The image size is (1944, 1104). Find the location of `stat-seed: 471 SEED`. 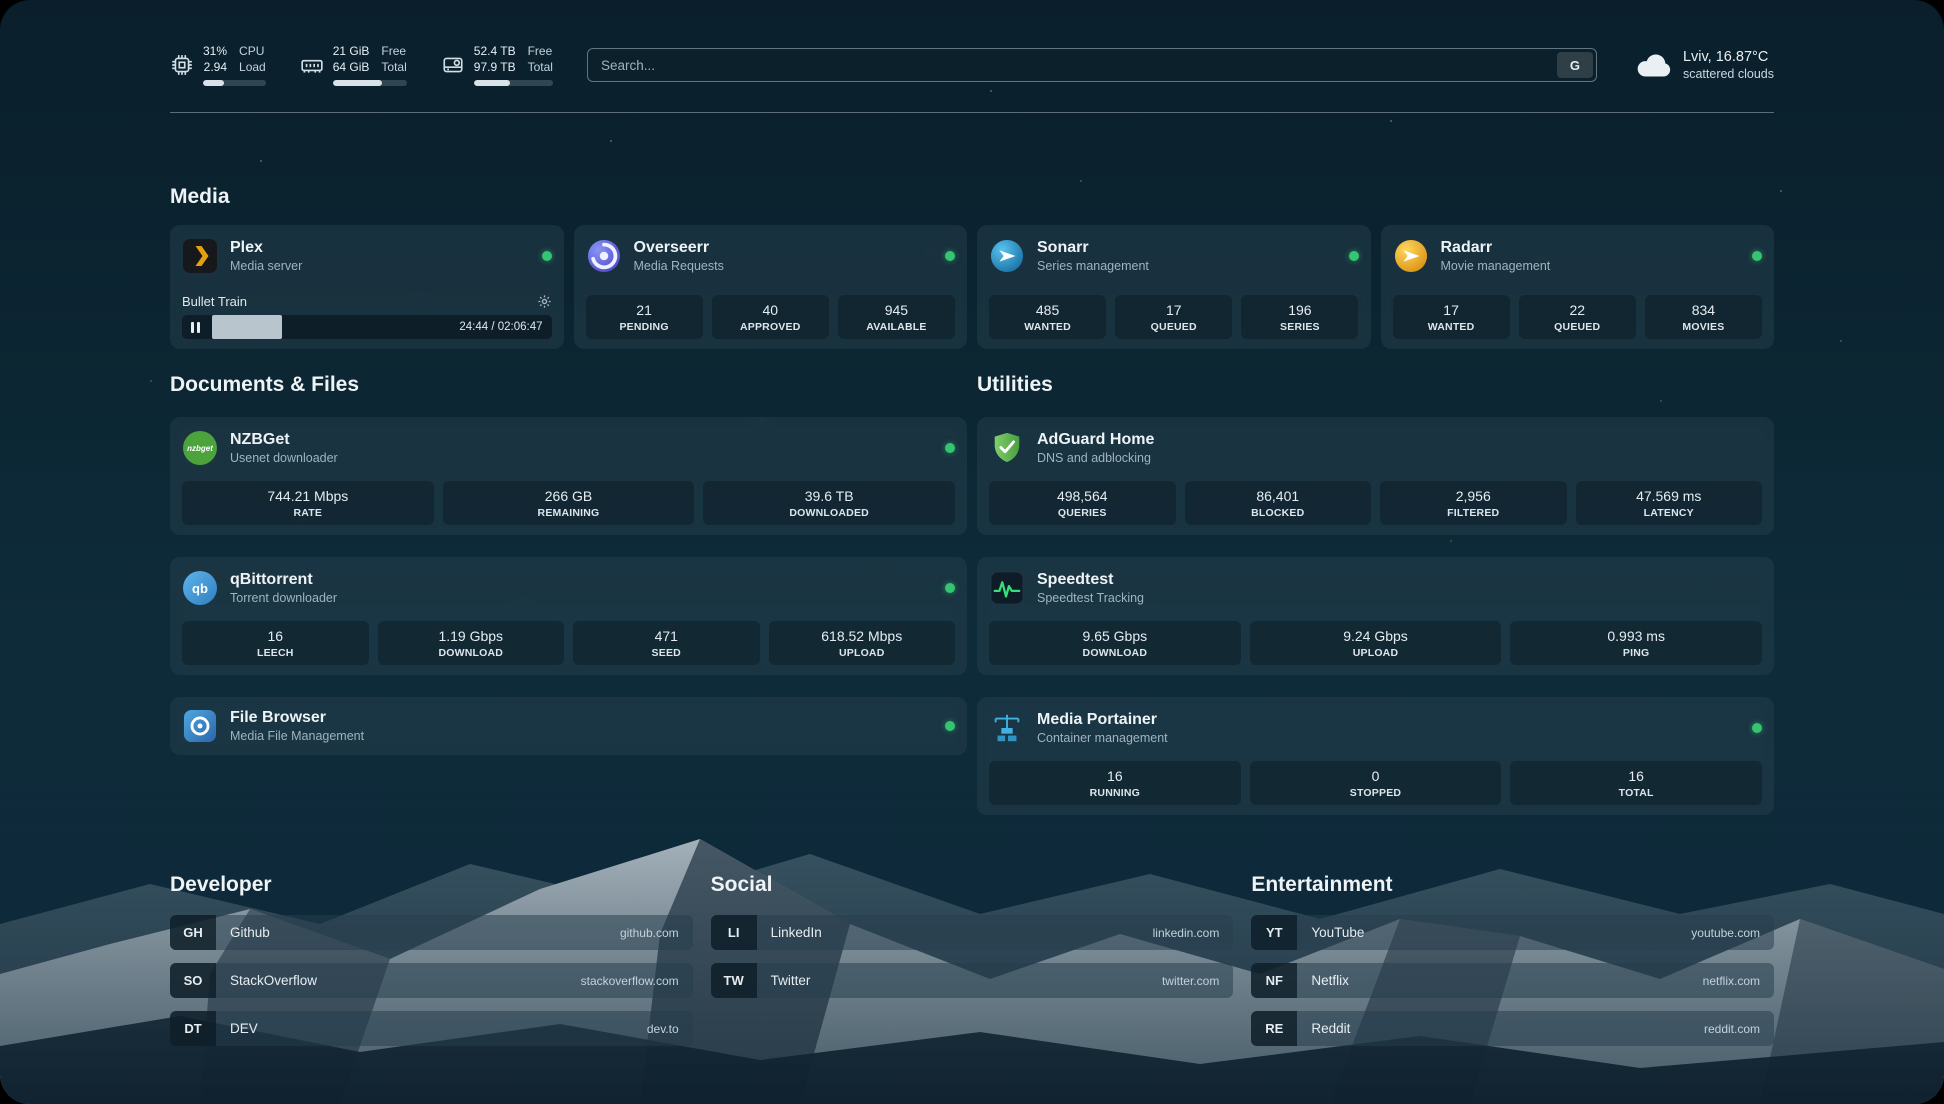

stat-seed: 471 SEED is located at coordinates (666, 643).